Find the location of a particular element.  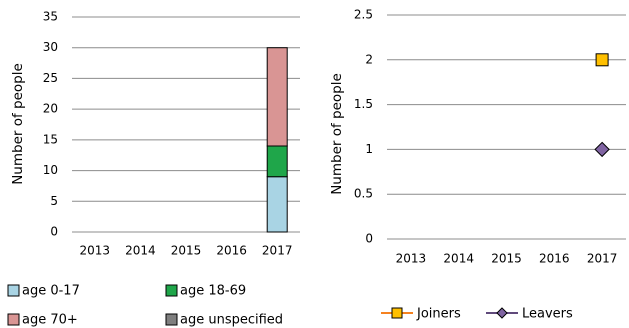

legend-label: age 18-69 is located at coordinates (213, 291).